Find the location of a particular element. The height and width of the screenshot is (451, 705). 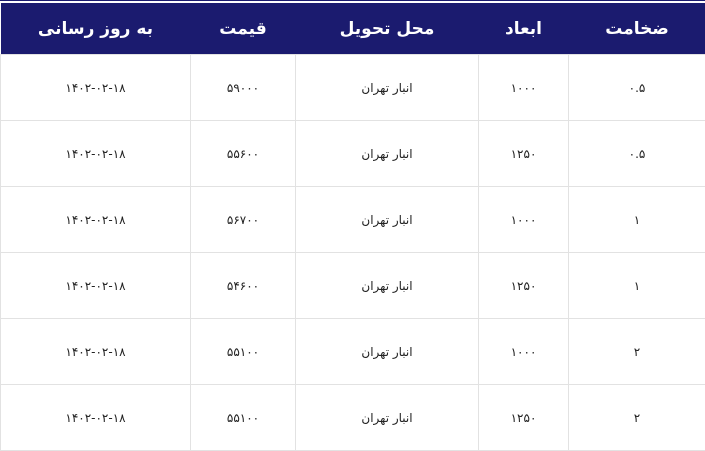

cell-price: ۵۵۶۰۰ is located at coordinates (243, 154).